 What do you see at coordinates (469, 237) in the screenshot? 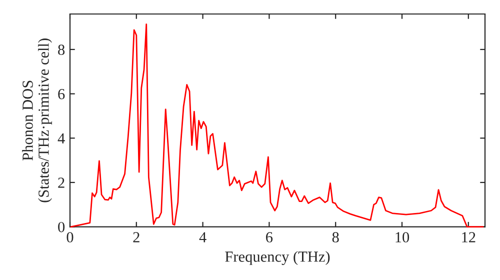
I see `x-tick-label: 12` at bounding box center [469, 237].